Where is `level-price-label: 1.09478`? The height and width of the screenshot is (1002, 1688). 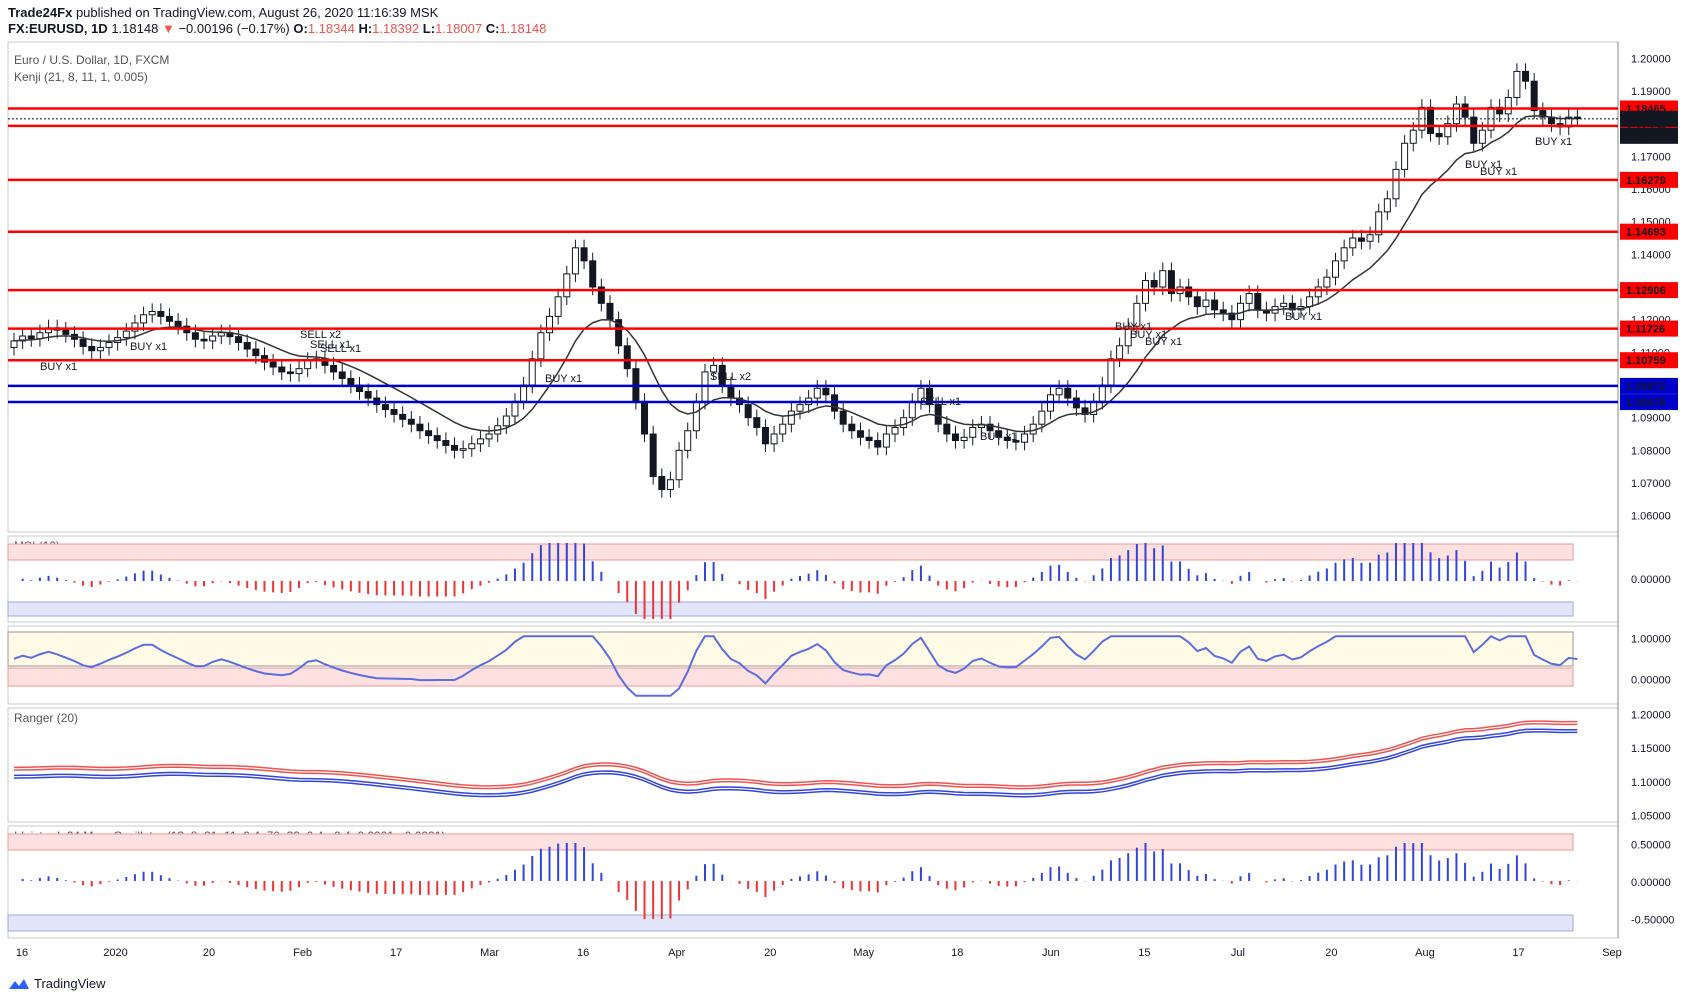 level-price-label: 1.09478 is located at coordinates (1646, 403).